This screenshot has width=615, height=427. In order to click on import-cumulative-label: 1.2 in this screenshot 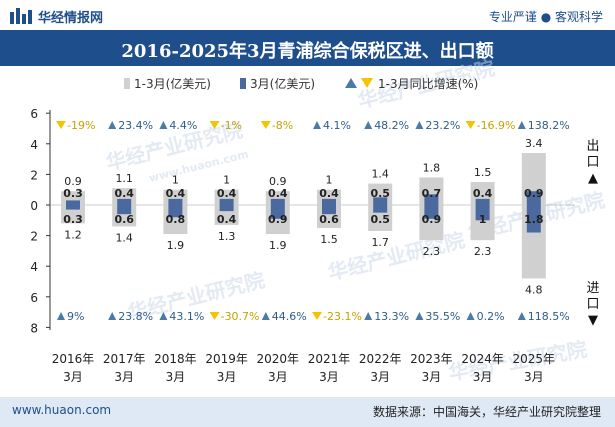, I will do `click(73, 234)`.